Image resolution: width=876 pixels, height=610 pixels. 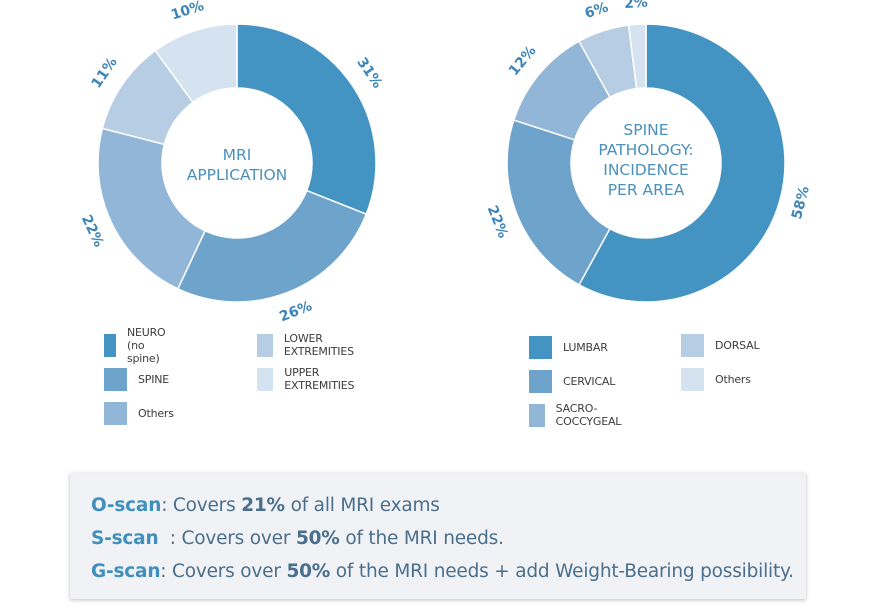 What do you see at coordinates (319, 379) in the screenshot?
I see `legend-label: UPPER EXTREMITIES` at bounding box center [319, 379].